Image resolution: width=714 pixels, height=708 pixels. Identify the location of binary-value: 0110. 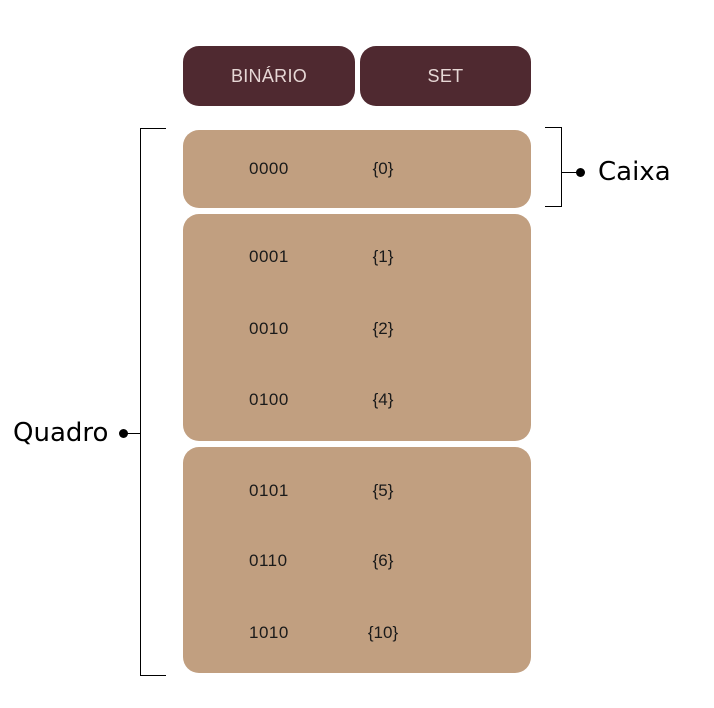
(268, 560).